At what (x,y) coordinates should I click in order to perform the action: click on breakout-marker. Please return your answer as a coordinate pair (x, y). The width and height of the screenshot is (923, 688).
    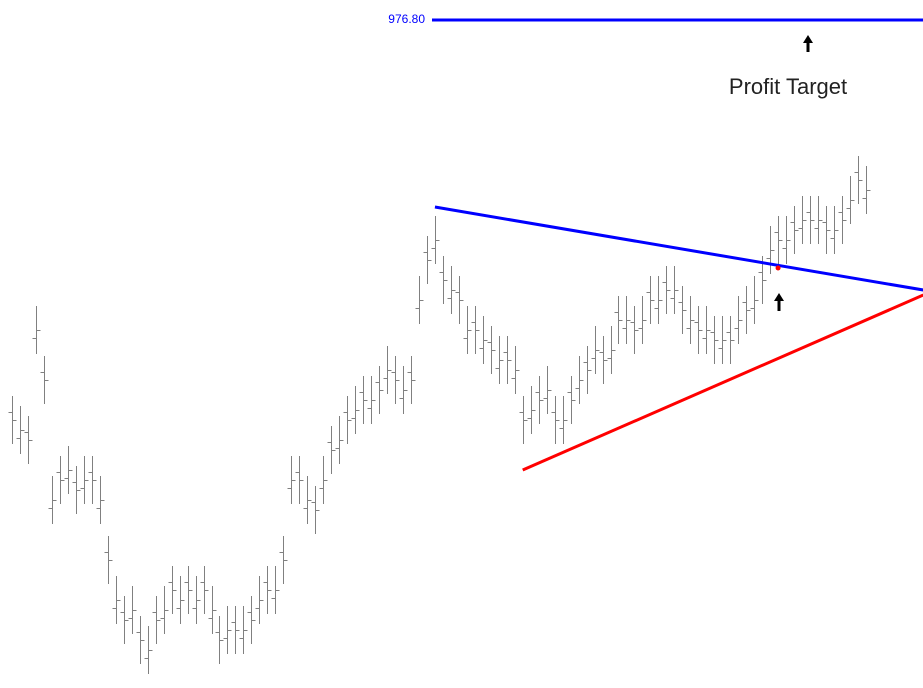
    Looking at the image, I should click on (778, 268).